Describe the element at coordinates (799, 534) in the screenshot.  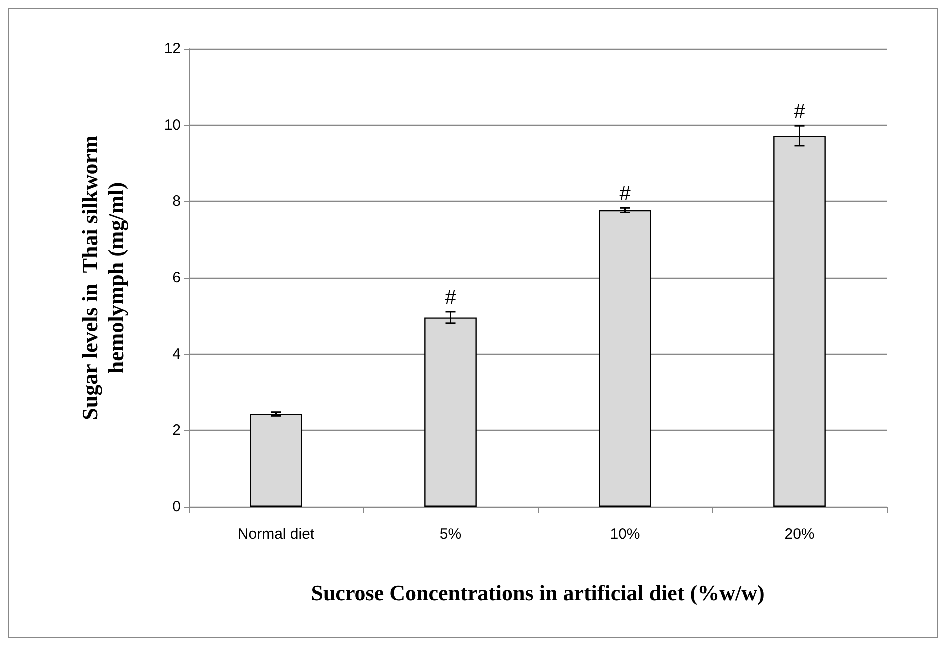
I see `x-tick-label: 20%` at that location.